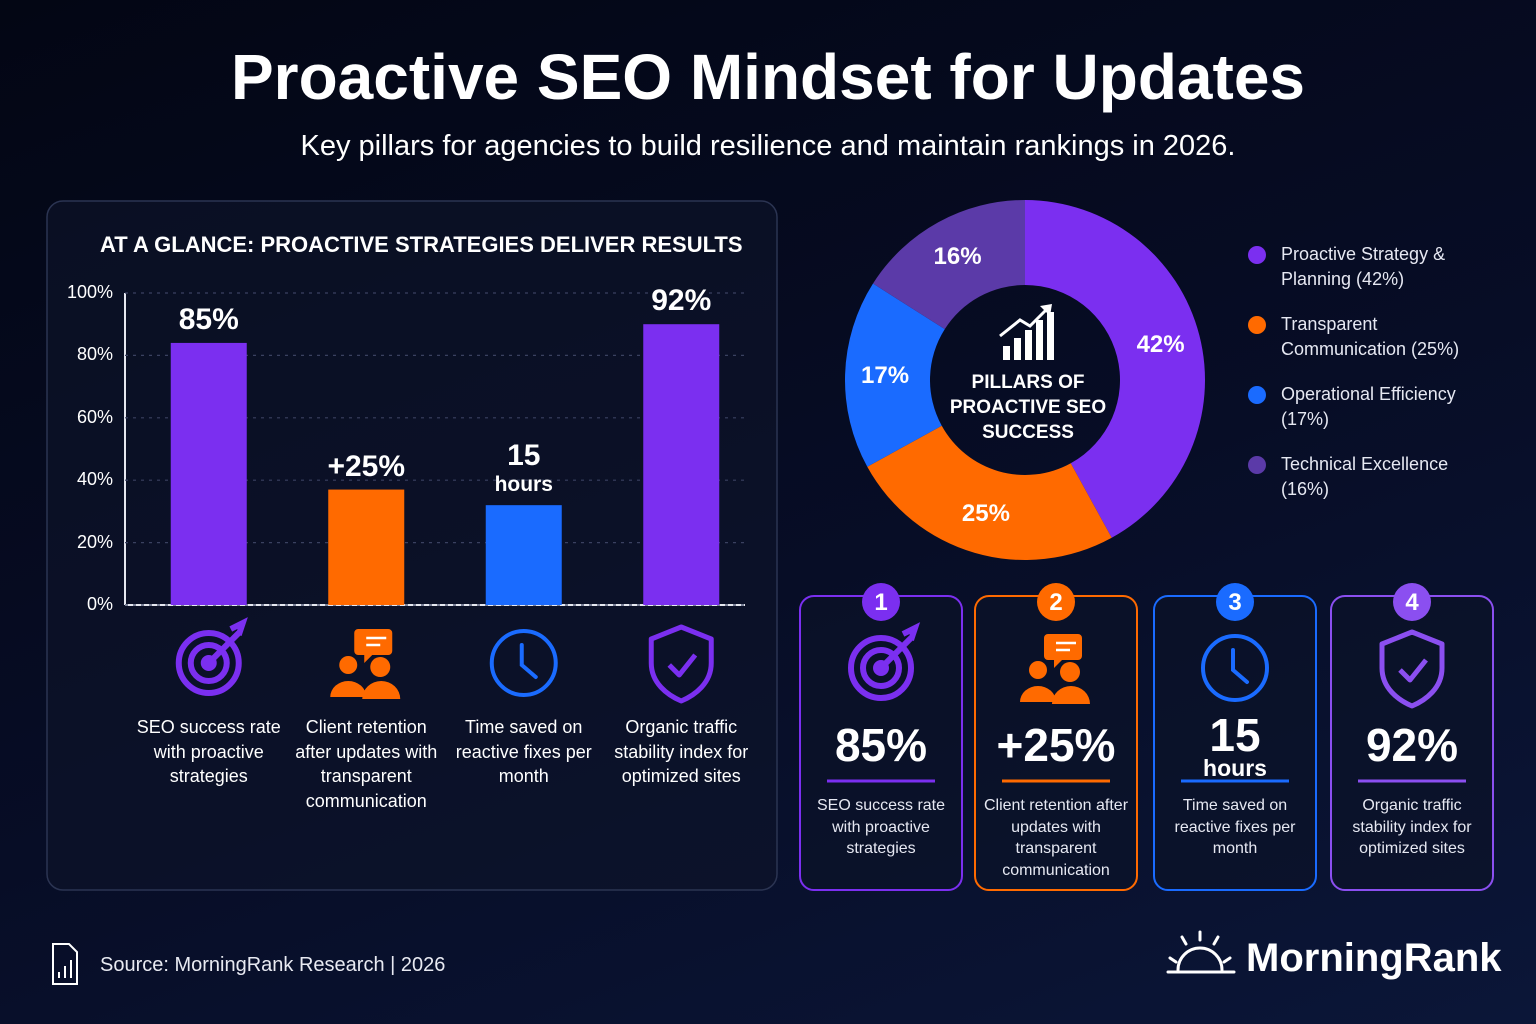  I want to click on card-value: 15, so click(1235, 735).